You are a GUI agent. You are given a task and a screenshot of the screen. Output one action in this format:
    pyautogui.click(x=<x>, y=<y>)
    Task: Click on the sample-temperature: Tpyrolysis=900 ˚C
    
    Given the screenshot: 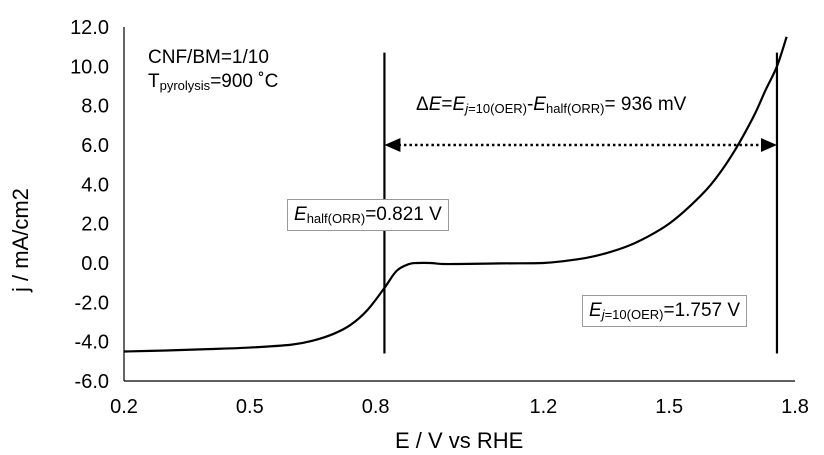 What is the action you would take?
    pyautogui.click(x=213, y=82)
    